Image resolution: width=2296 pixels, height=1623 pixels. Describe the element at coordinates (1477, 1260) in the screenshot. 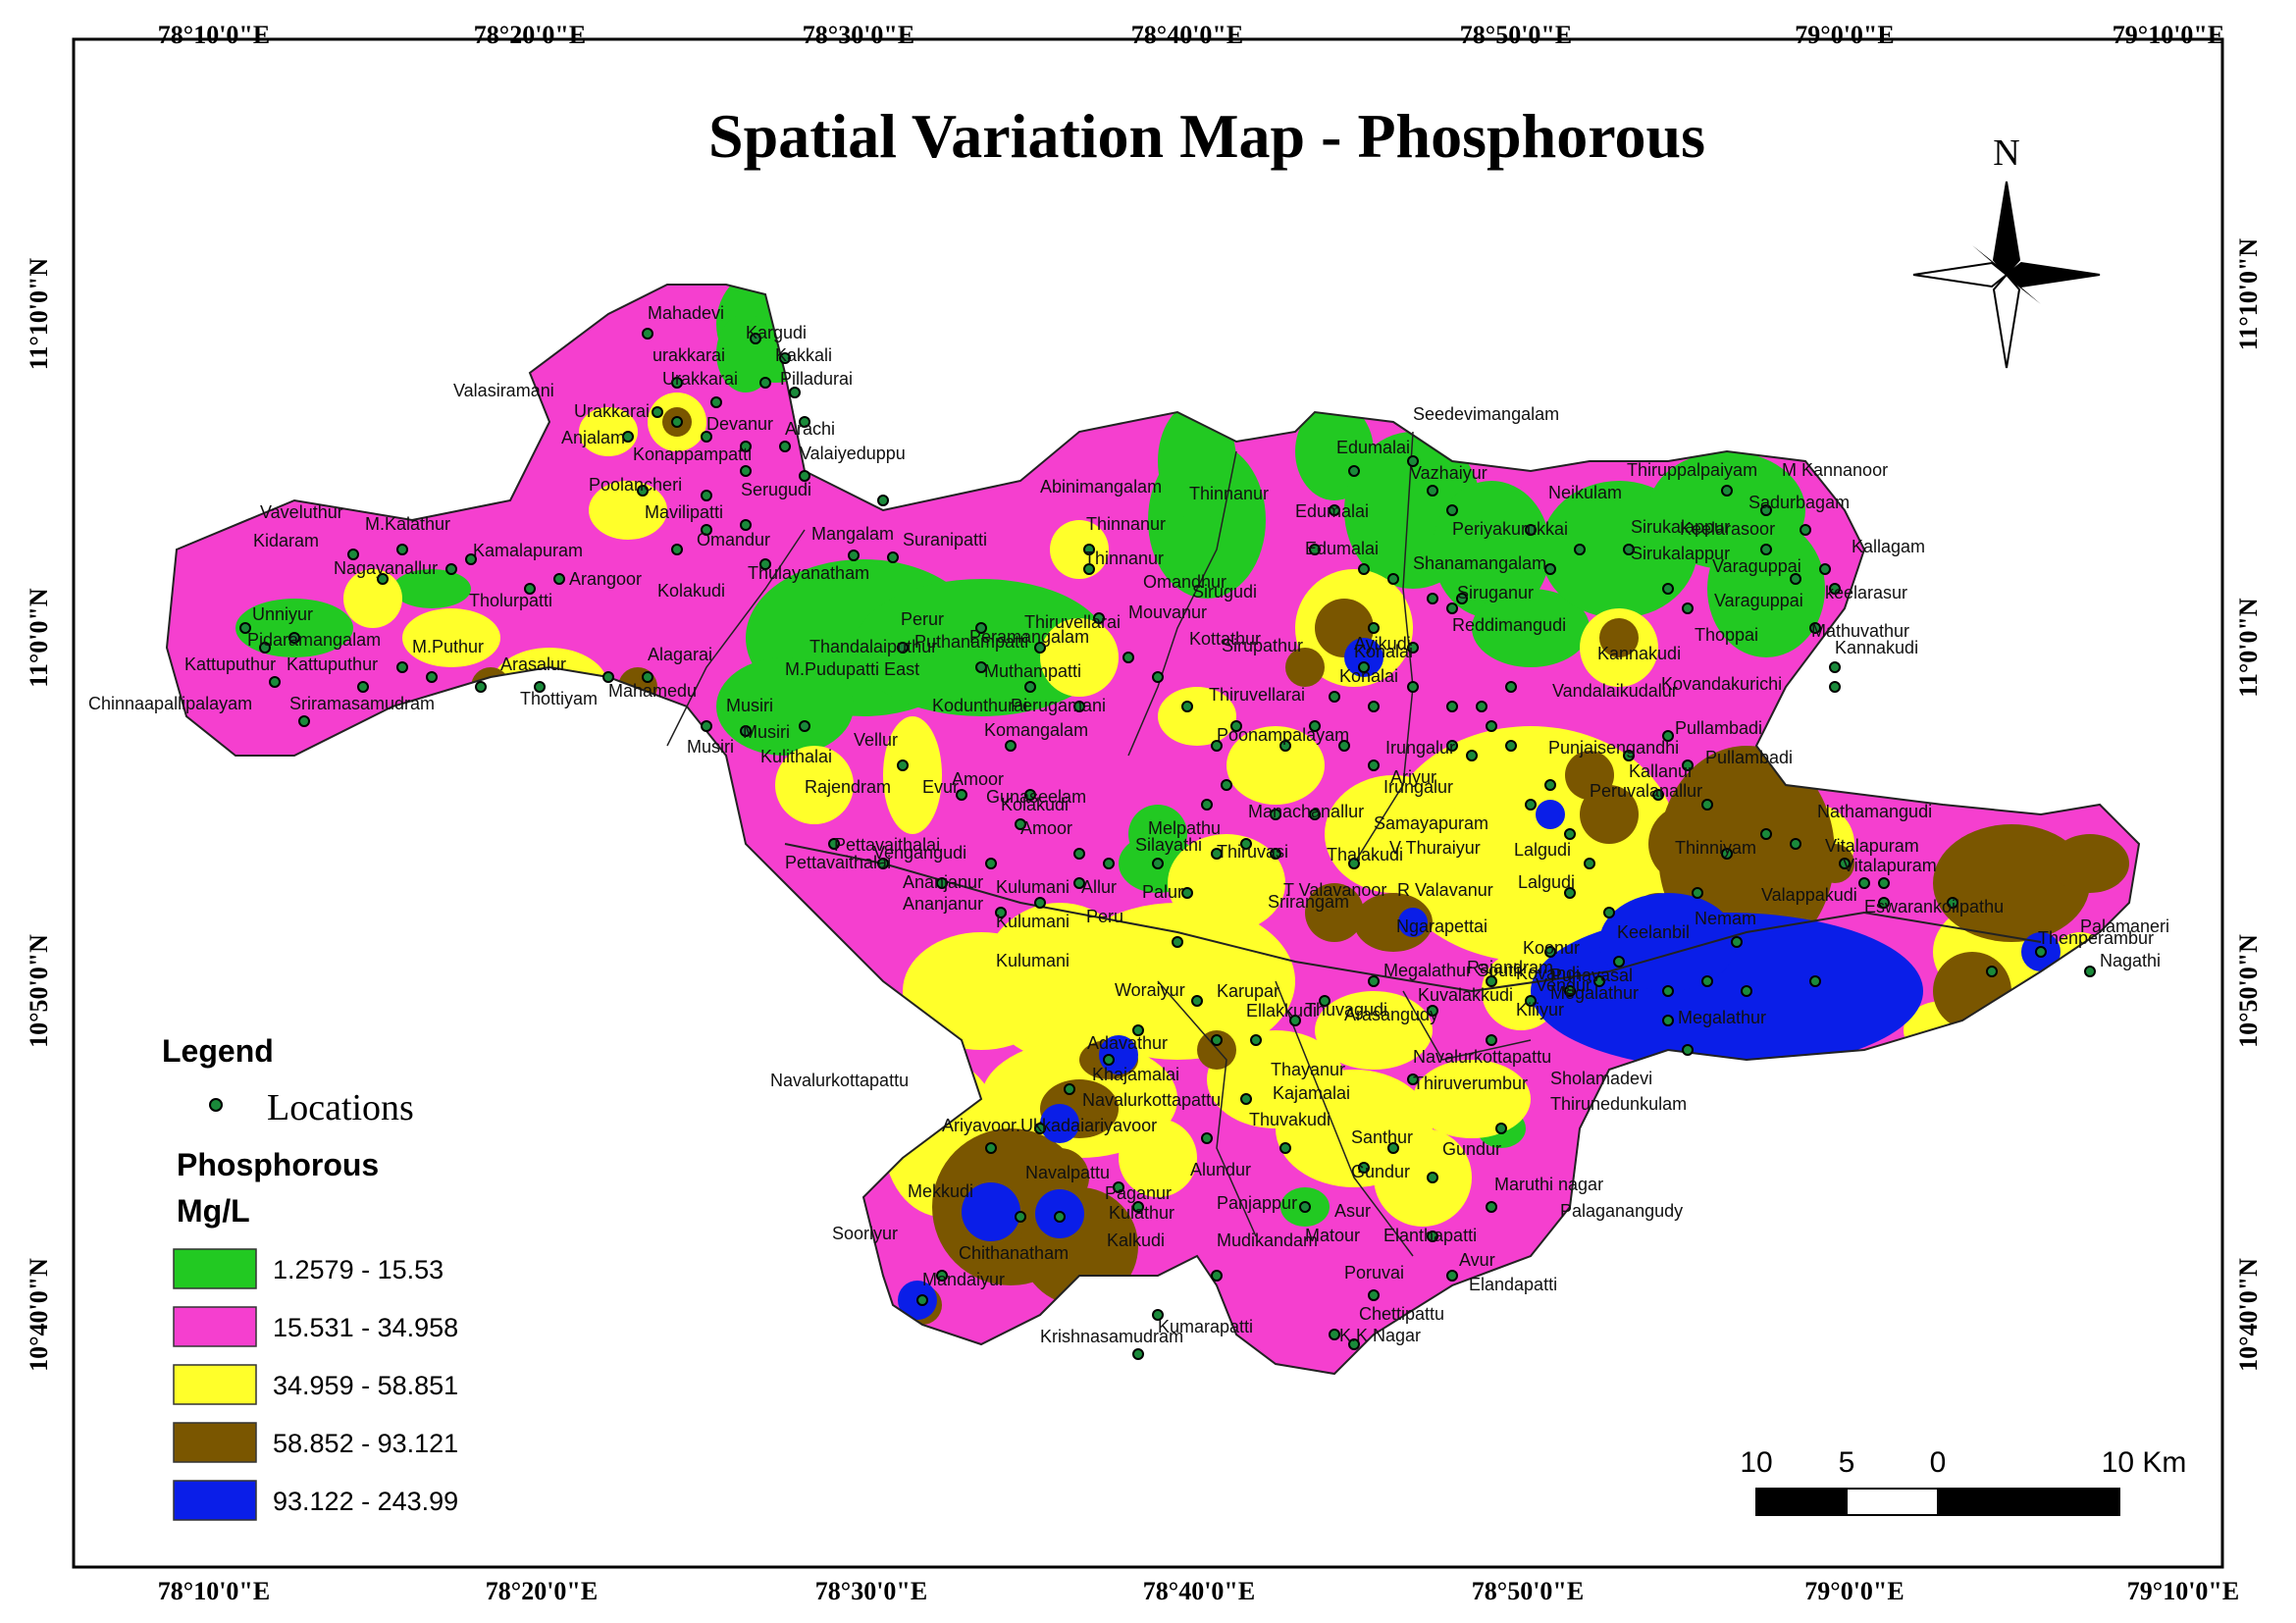

I see `place-label: Avur` at that location.